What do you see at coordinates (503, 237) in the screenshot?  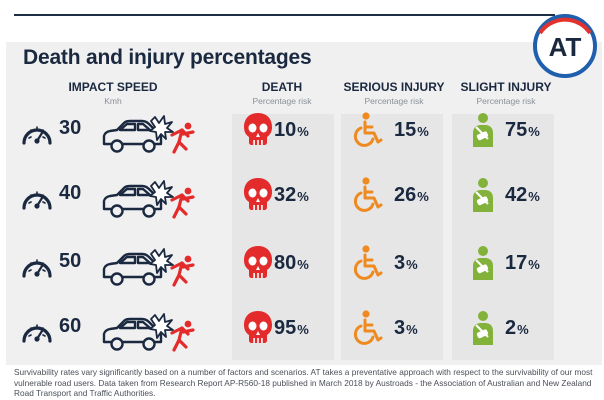 I see `slight-column-band` at bounding box center [503, 237].